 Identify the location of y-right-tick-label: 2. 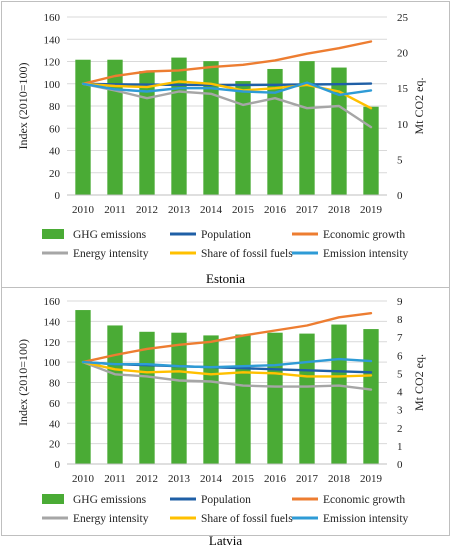
(400, 429).